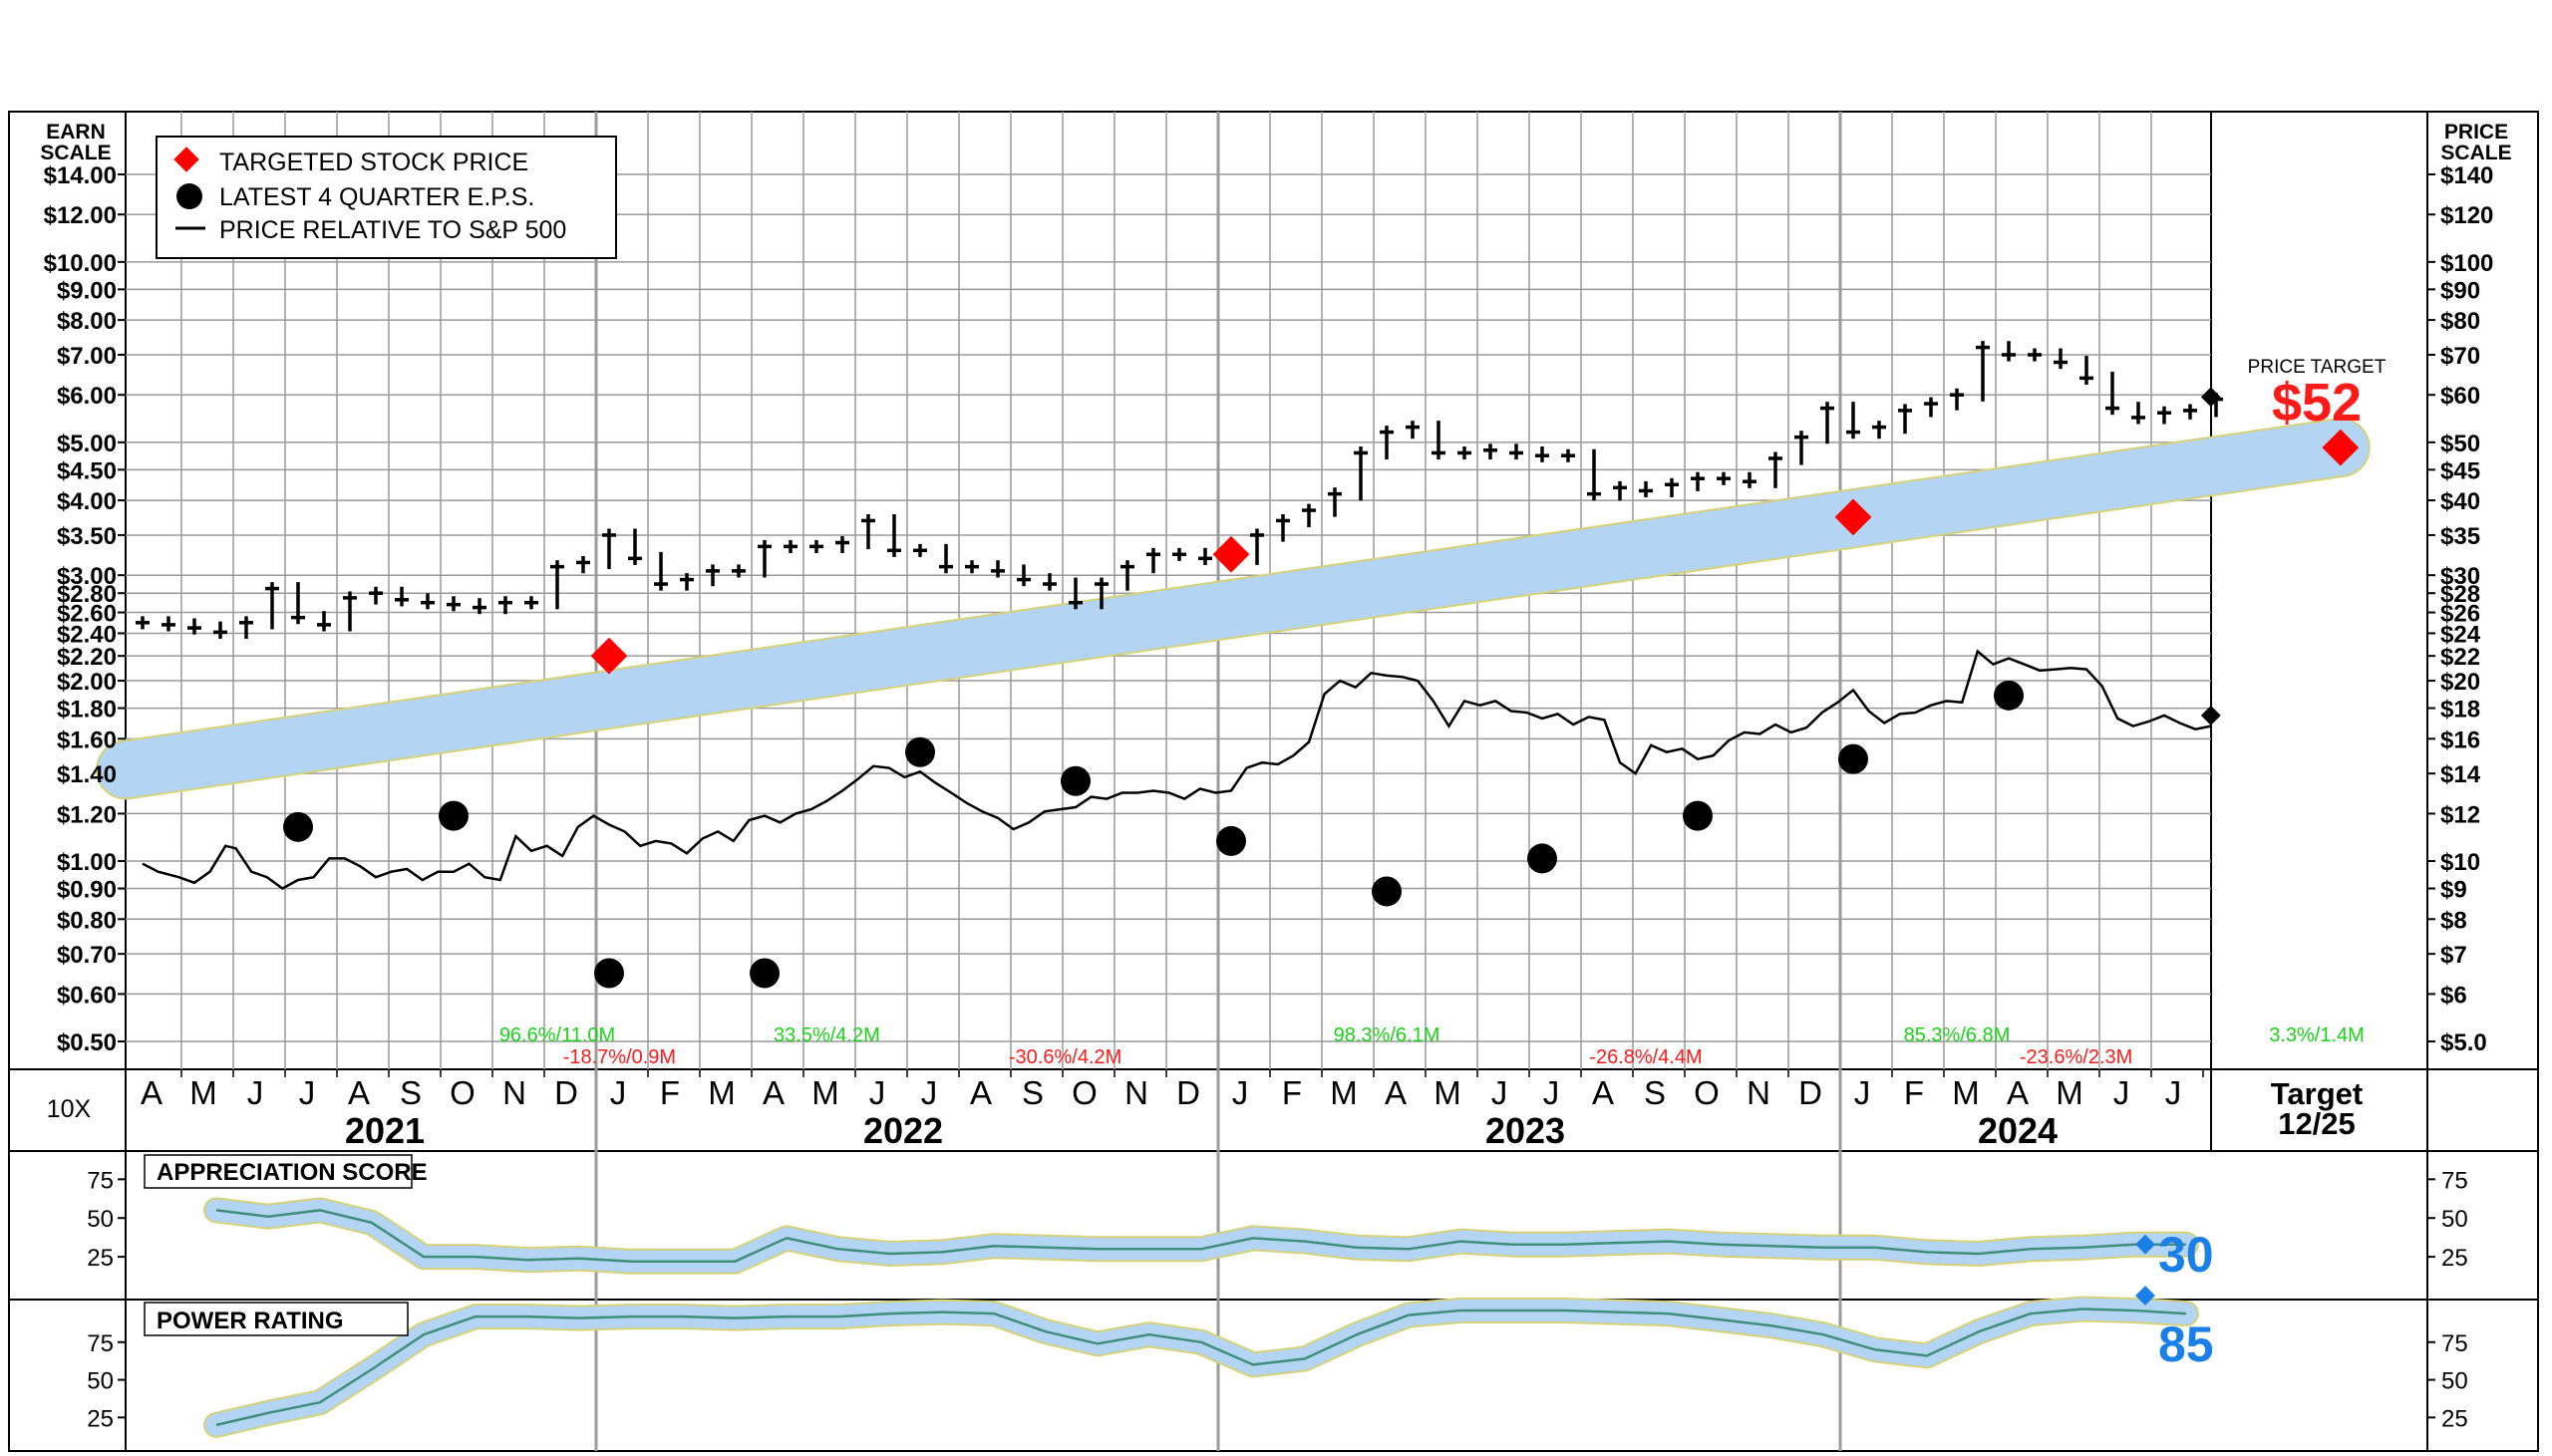  Describe the element at coordinates (373, 162) in the screenshot. I see `legend-target-label: TARGETED STOCK PRICE` at that location.